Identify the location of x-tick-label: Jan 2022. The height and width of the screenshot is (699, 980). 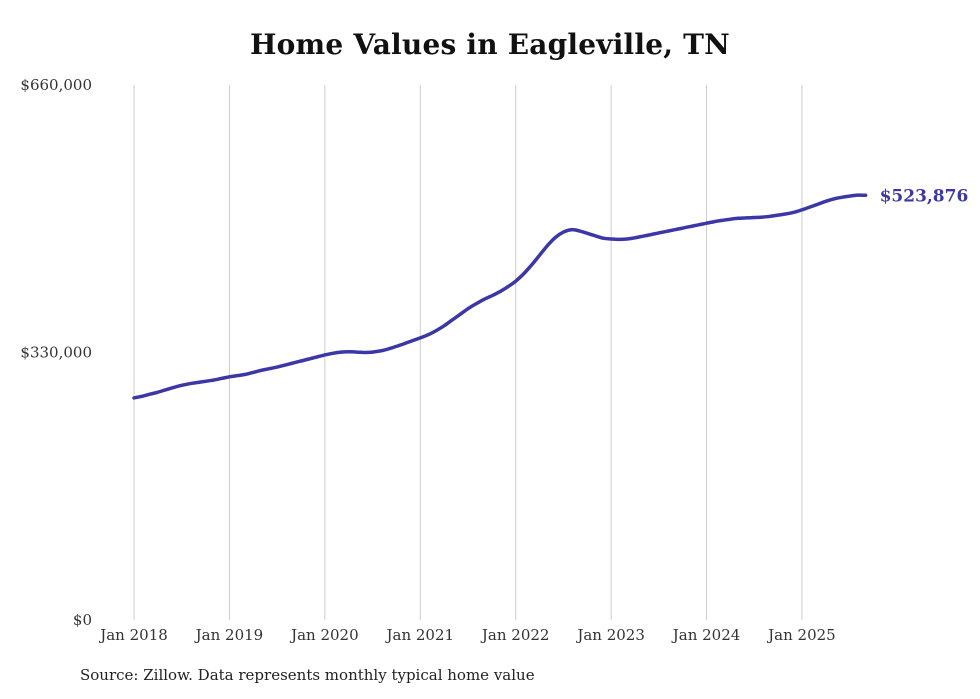
(515, 635).